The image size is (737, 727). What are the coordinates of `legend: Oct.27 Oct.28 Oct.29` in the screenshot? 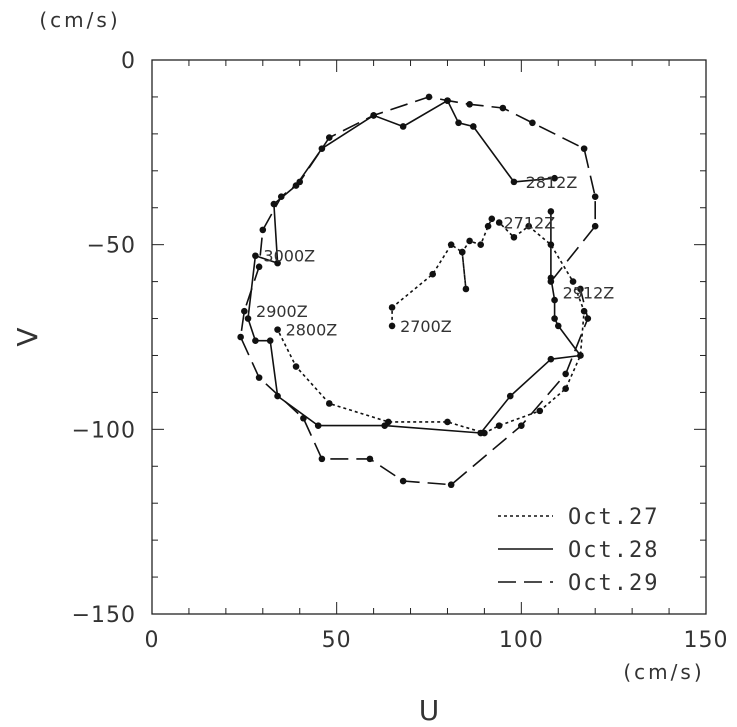 It's located at (578, 550).